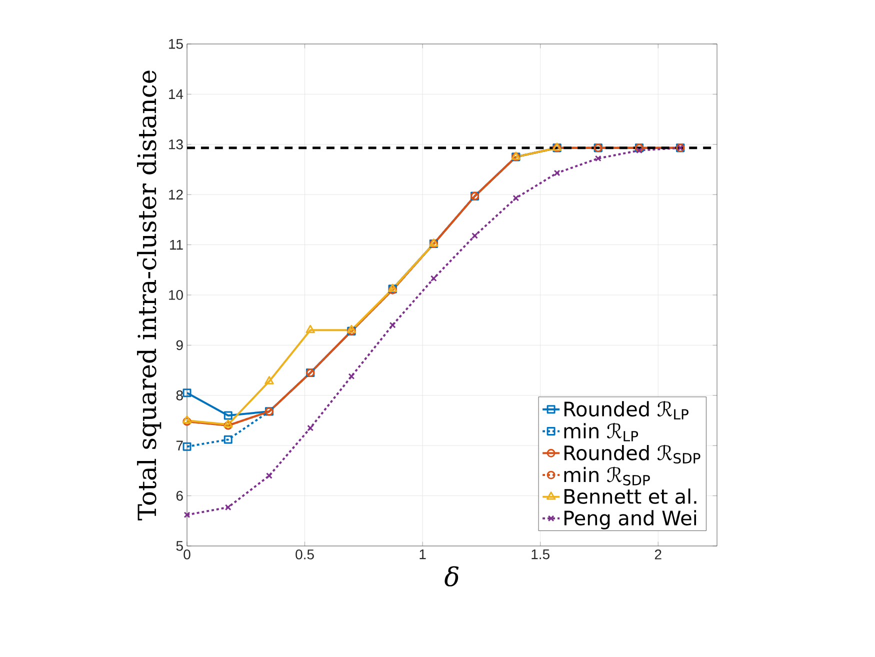  What do you see at coordinates (305, 554) in the screenshot?
I see `x-tick-label: 0.5` at bounding box center [305, 554].